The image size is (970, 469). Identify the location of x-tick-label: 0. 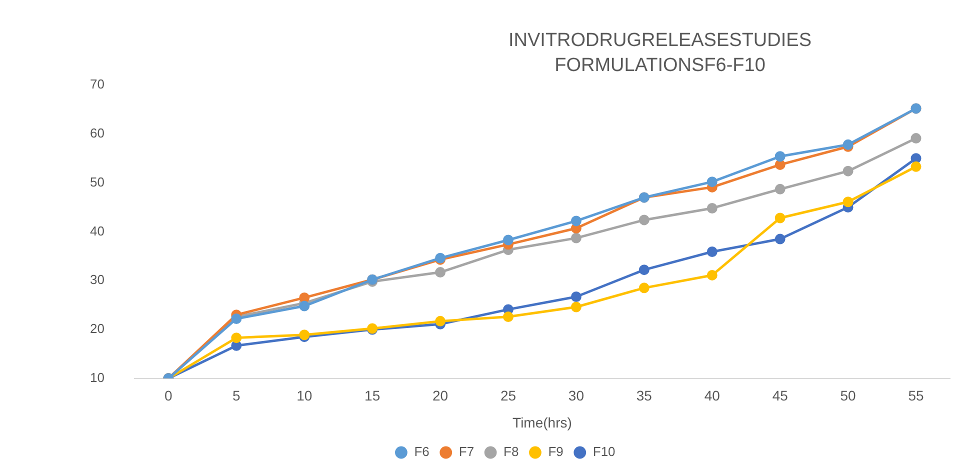
(168, 396).